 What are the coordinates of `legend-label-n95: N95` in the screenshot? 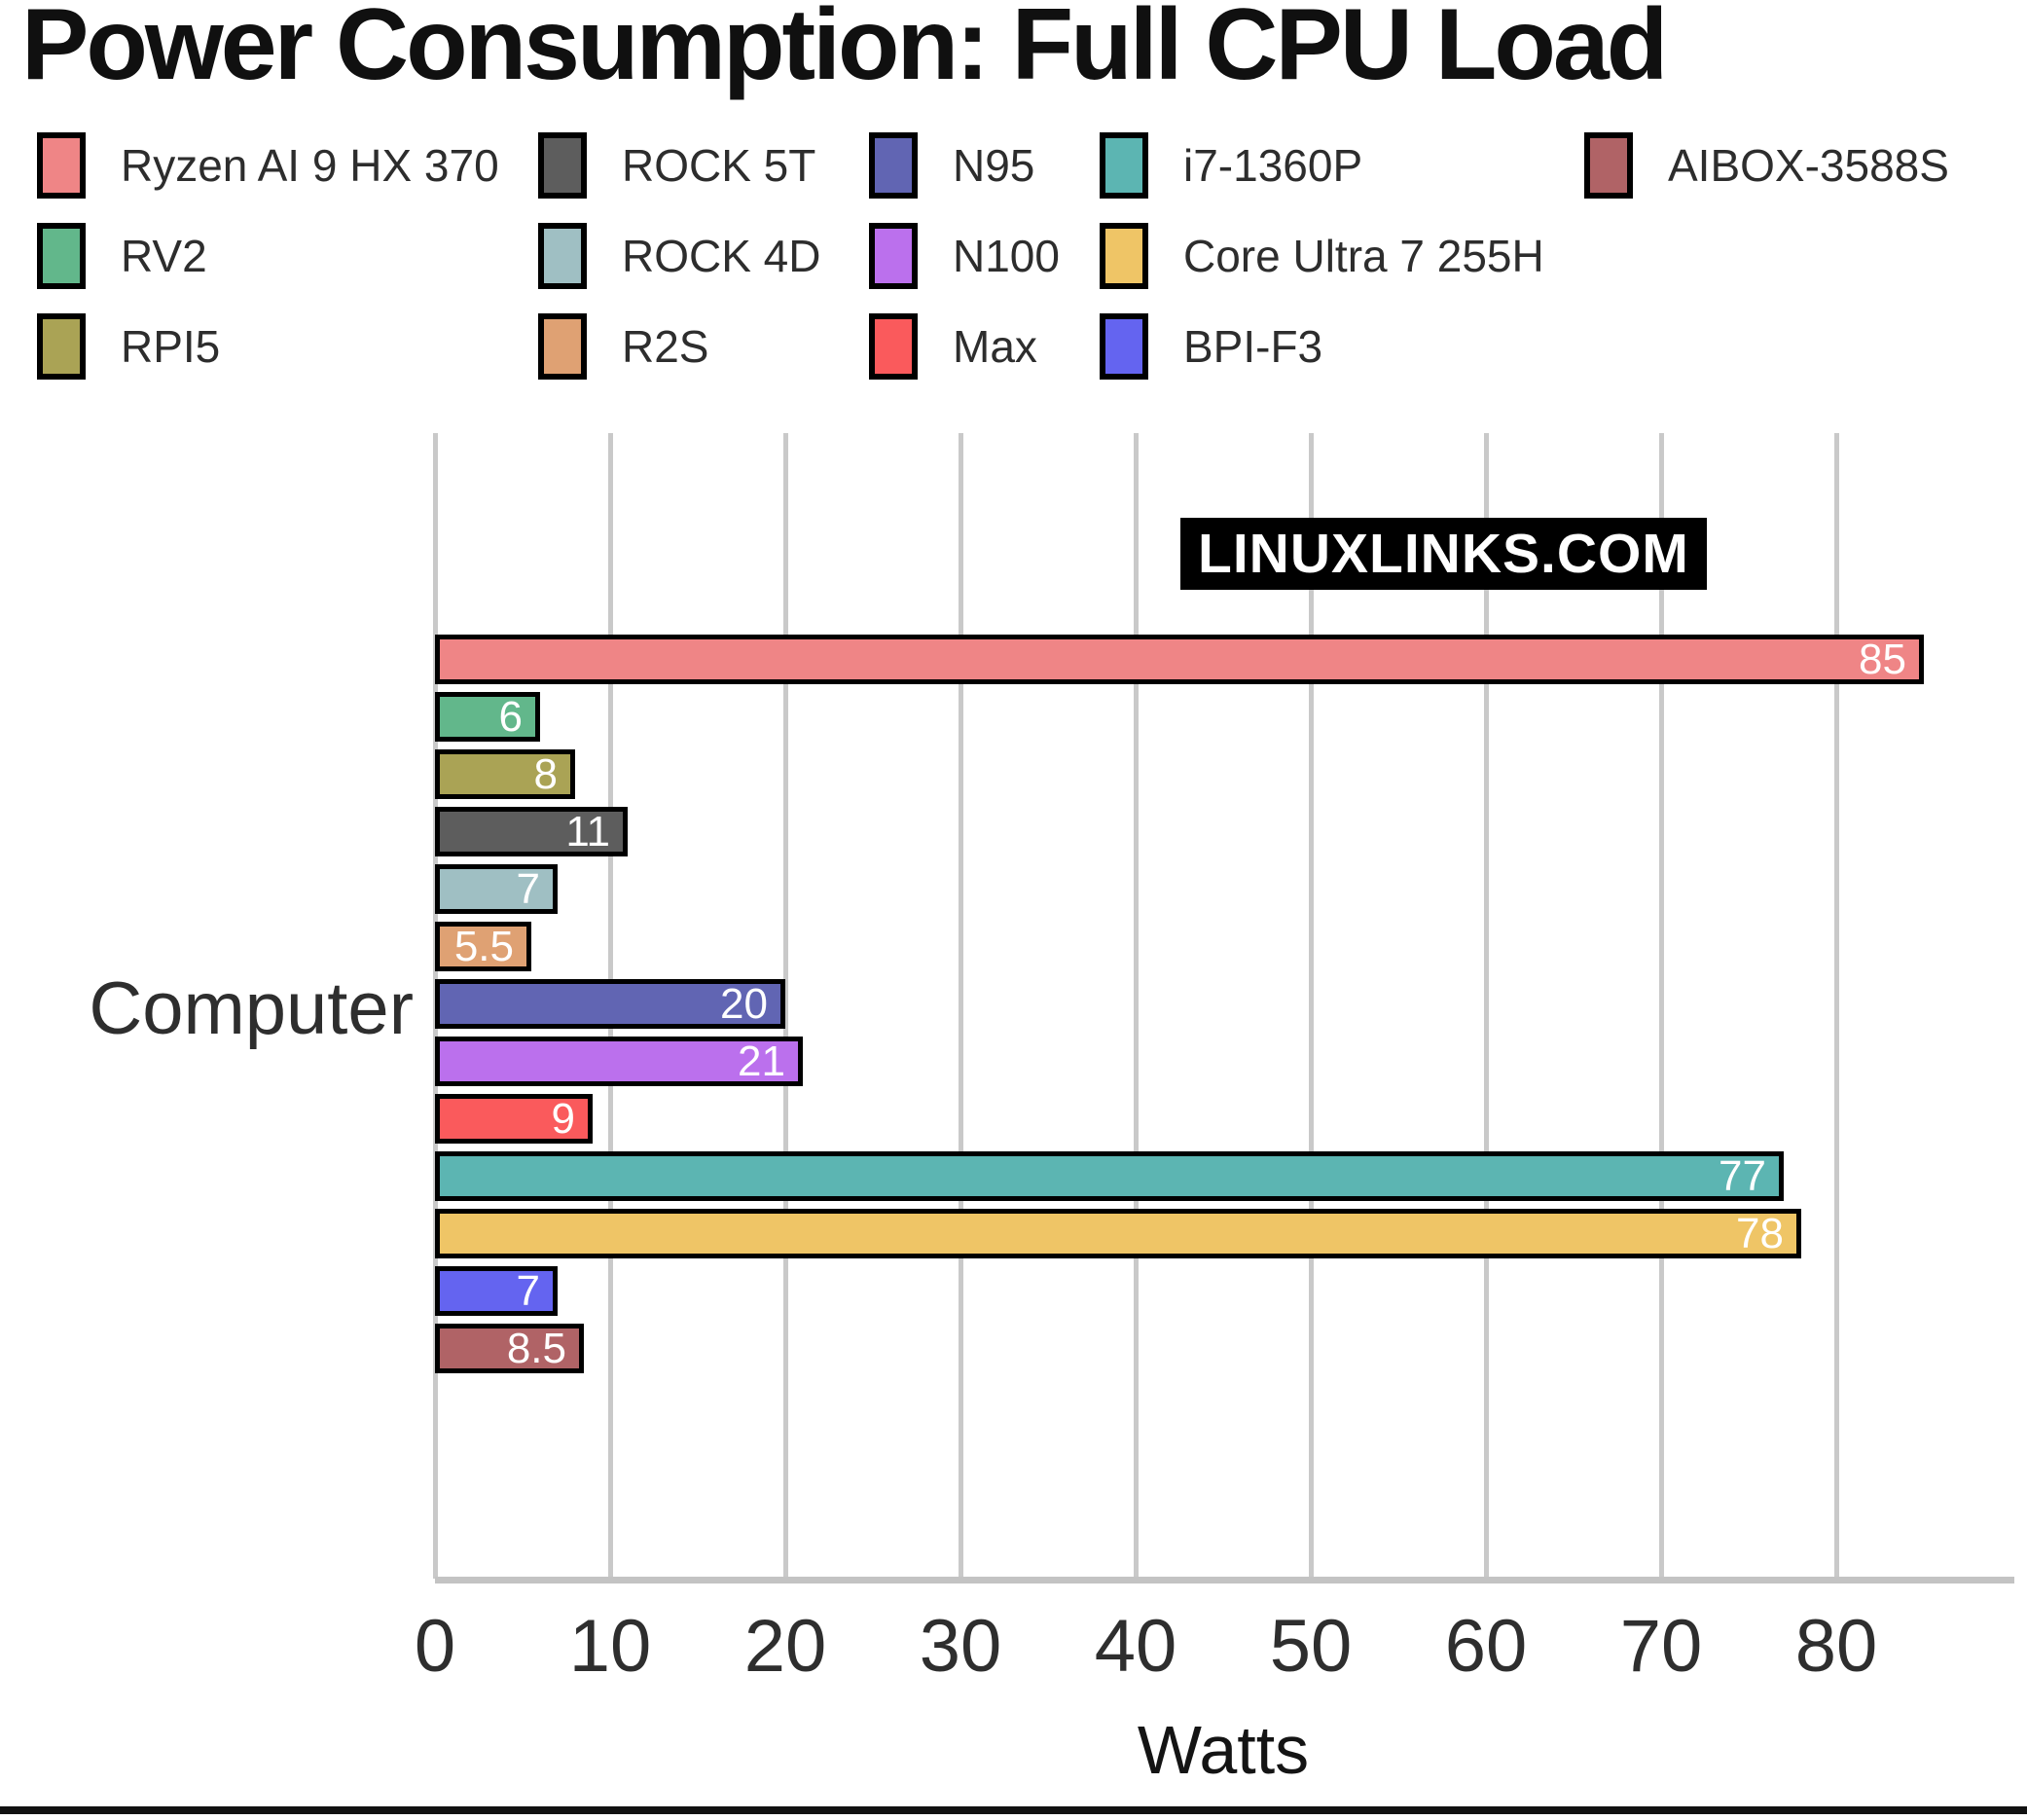 It's located at (994, 165).